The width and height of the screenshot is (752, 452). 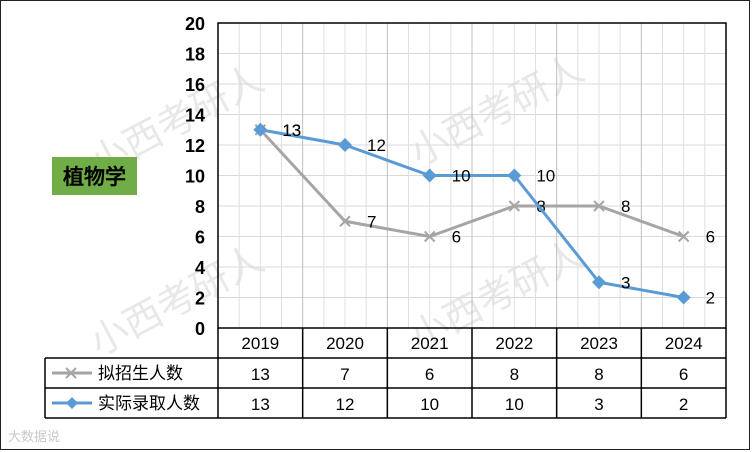 What do you see at coordinates (195, 24) in the screenshot?
I see `y-tick-label: 20` at bounding box center [195, 24].